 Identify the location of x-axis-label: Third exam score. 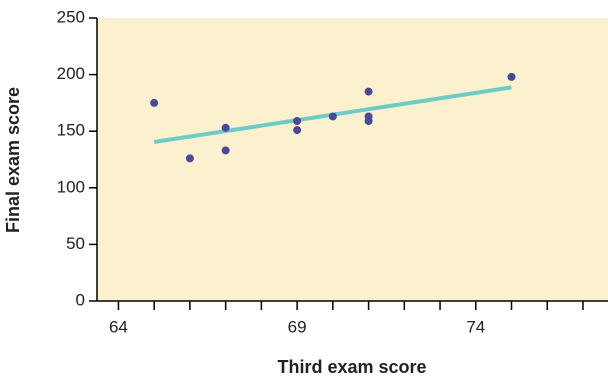
(351, 367).